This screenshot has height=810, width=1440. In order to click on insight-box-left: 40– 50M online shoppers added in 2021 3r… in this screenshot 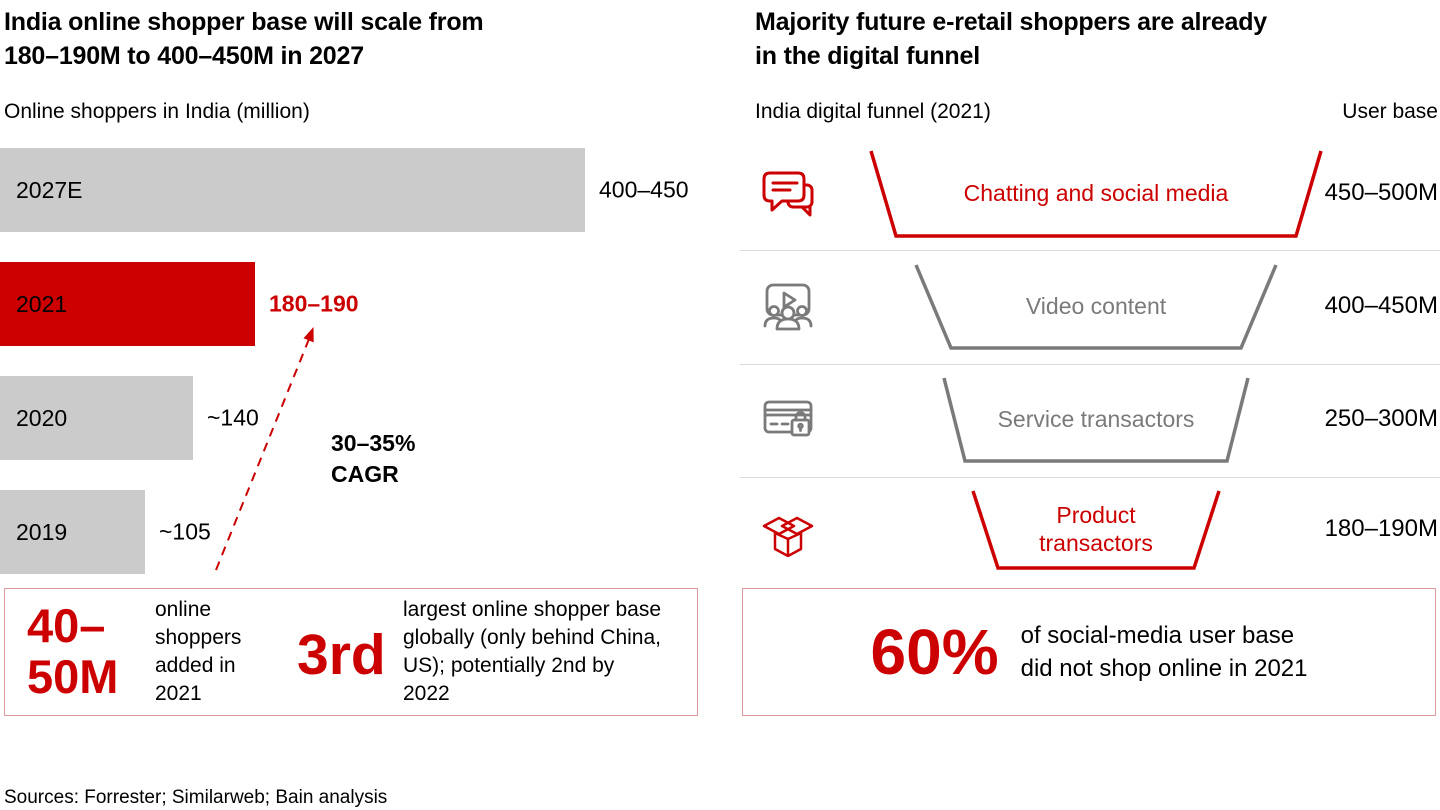, I will do `click(351, 652)`.